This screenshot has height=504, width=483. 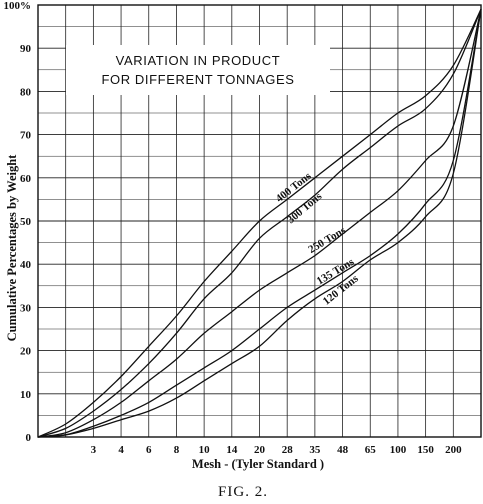 I want to click on x-tick-label: 200, so click(x=453, y=450).